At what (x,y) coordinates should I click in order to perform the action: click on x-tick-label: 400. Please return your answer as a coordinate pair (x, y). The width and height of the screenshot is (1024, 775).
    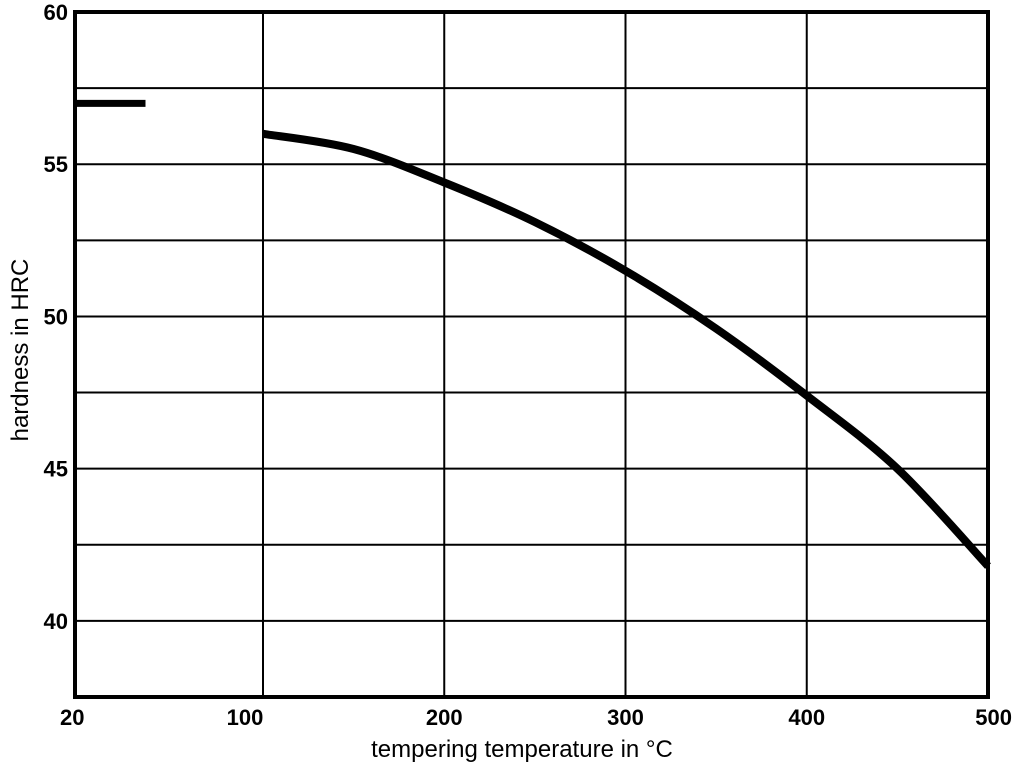
    Looking at the image, I should click on (806, 717).